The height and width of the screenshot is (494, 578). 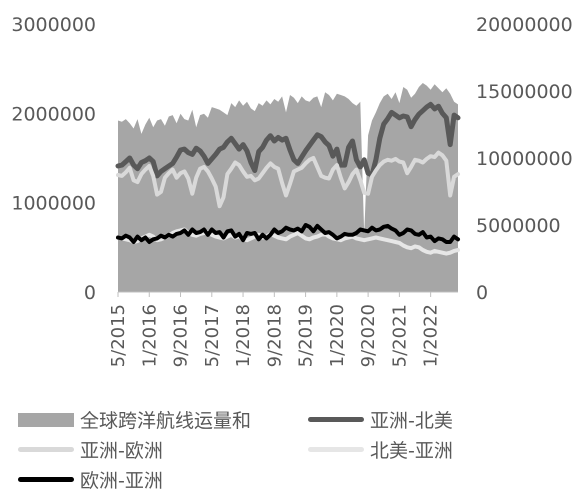 I want to click on x-tick-label: 9/2016, so click(x=181, y=335).